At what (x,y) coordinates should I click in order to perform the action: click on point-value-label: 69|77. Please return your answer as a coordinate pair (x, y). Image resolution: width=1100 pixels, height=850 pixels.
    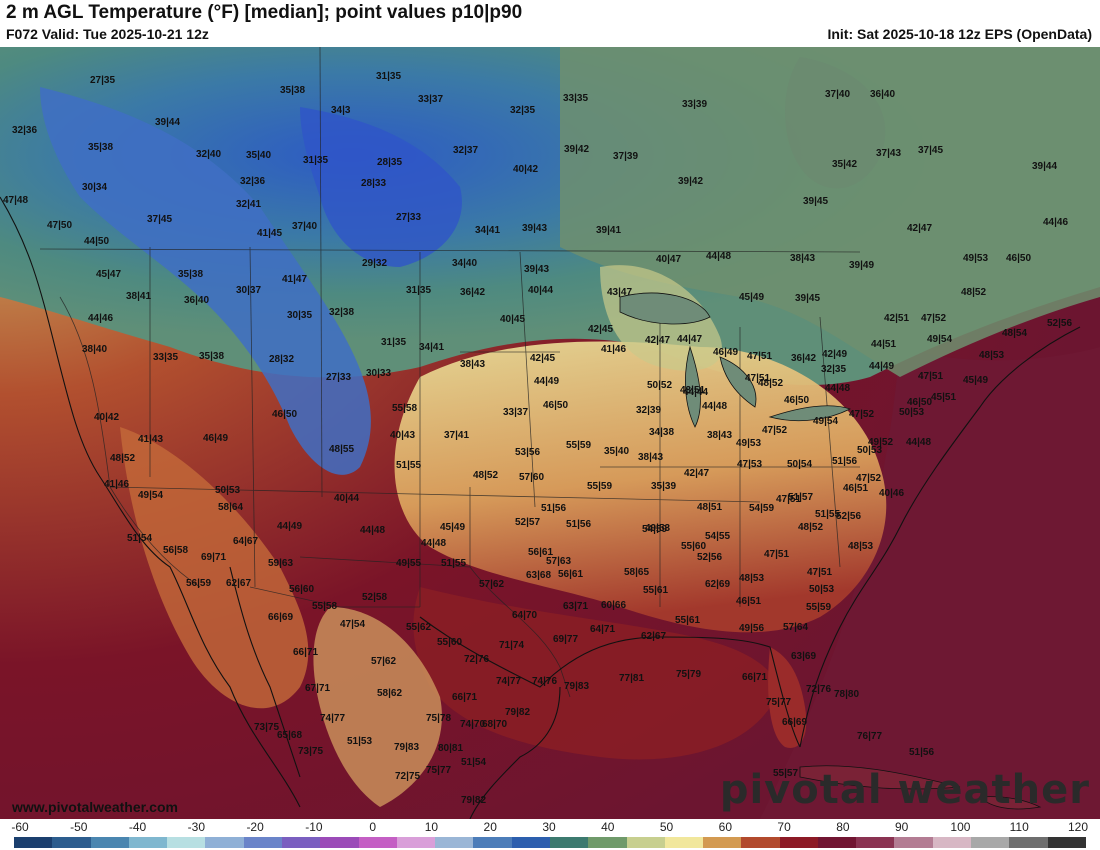
    Looking at the image, I should click on (566, 639).